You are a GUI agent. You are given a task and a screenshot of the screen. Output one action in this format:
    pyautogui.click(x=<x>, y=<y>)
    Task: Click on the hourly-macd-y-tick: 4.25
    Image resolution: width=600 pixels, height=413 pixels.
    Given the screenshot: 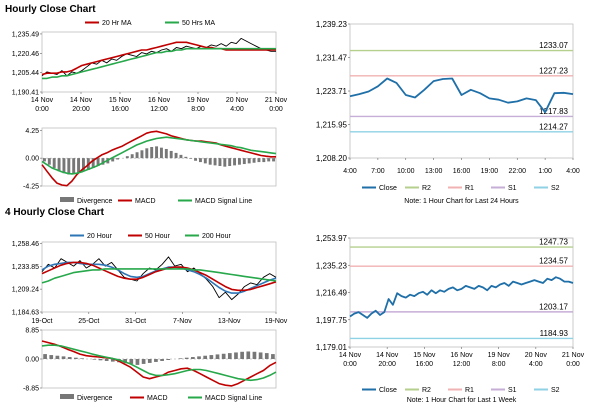 What is the action you would take?
    pyautogui.click(x=32, y=131)
    